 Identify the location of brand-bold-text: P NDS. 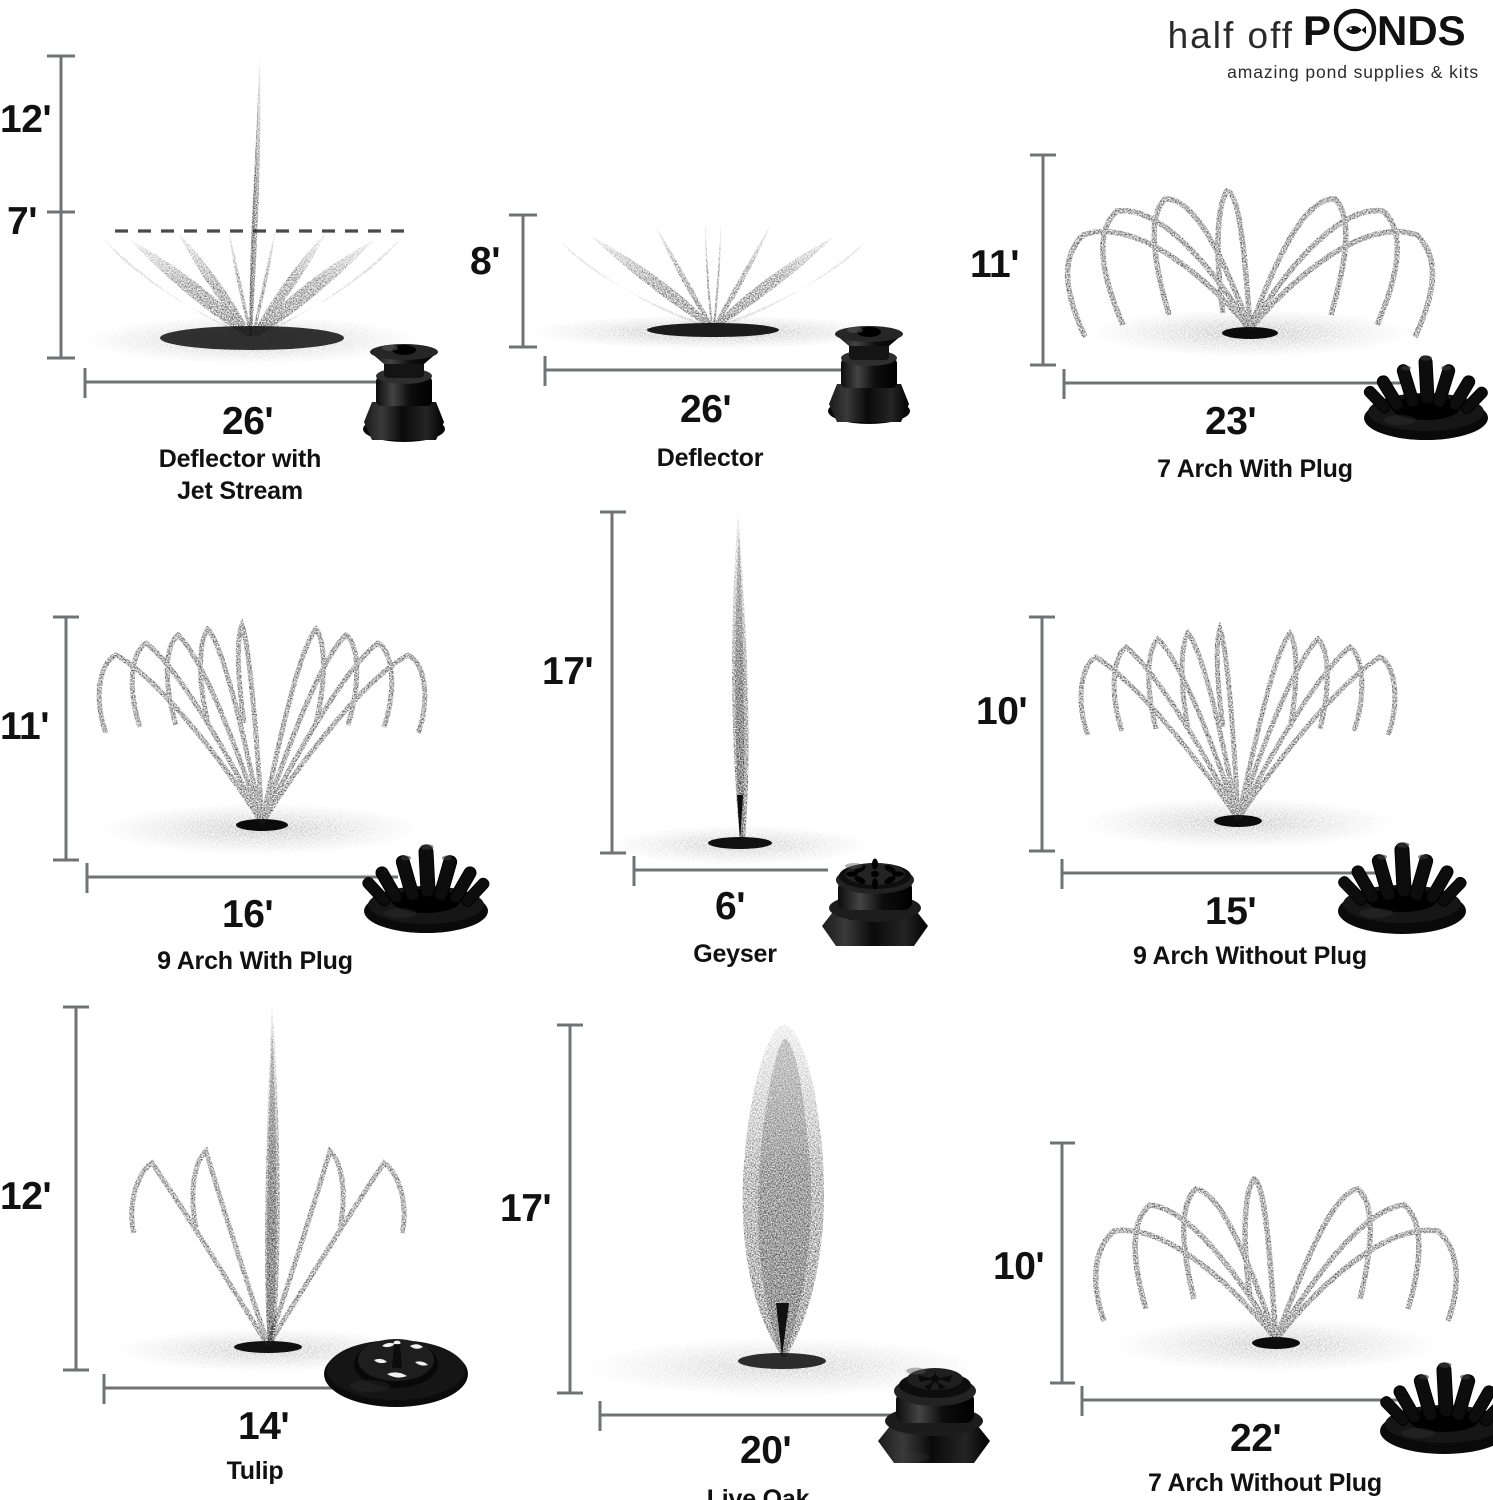
(1391, 31).